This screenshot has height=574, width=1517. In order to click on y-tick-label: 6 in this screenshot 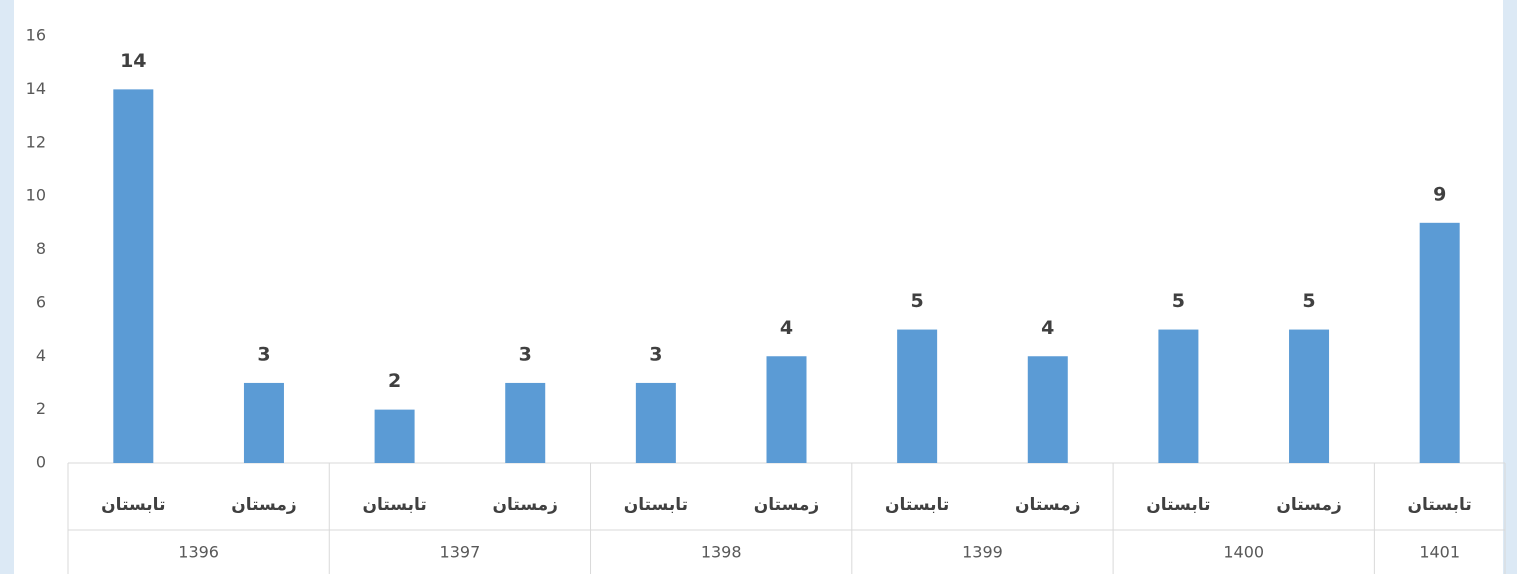, I will do `click(41, 301)`.